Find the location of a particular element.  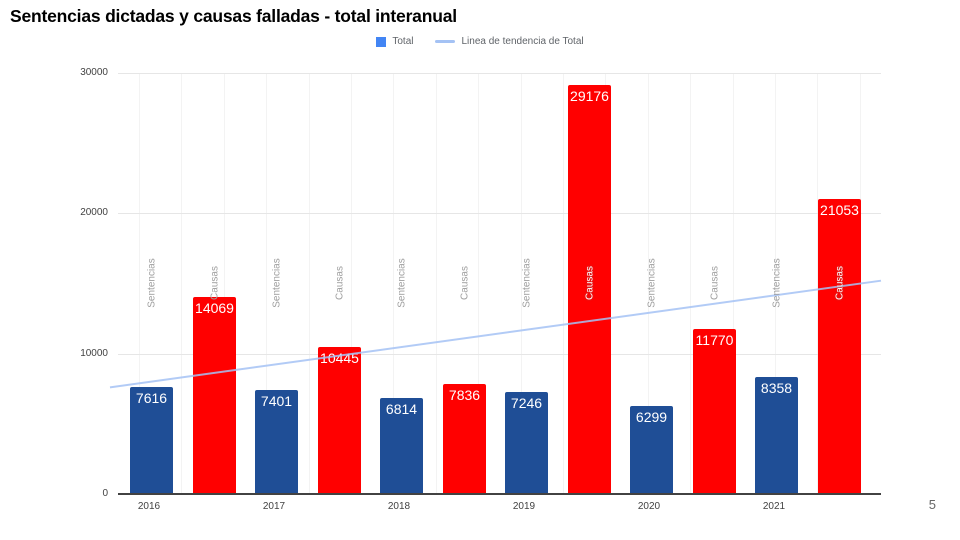

x-axis-year-label: 2021 is located at coordinates (774, 506).